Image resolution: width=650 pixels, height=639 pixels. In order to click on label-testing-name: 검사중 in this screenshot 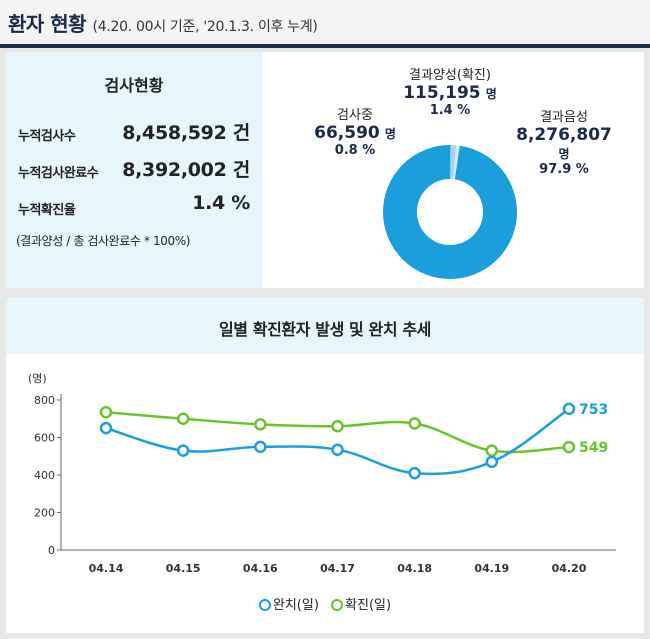, I will do `click(355, 115)`.